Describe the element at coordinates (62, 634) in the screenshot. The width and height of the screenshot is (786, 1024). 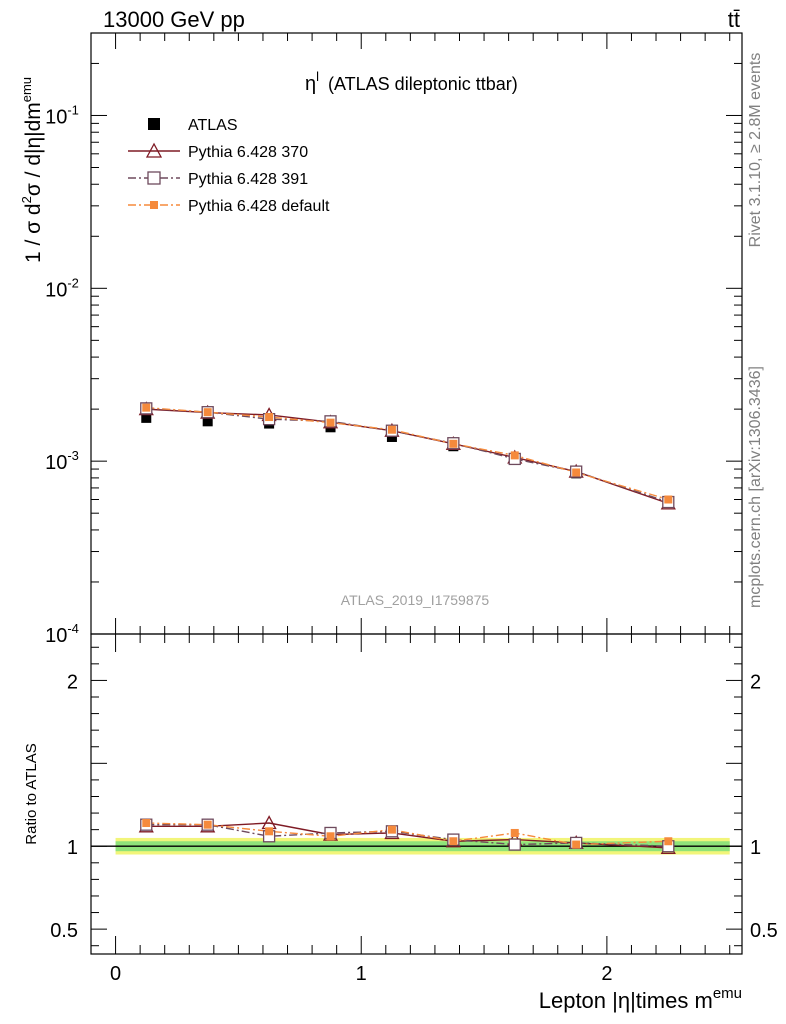
I see `main-y-tick-label: 10⁻⁴` at that location.